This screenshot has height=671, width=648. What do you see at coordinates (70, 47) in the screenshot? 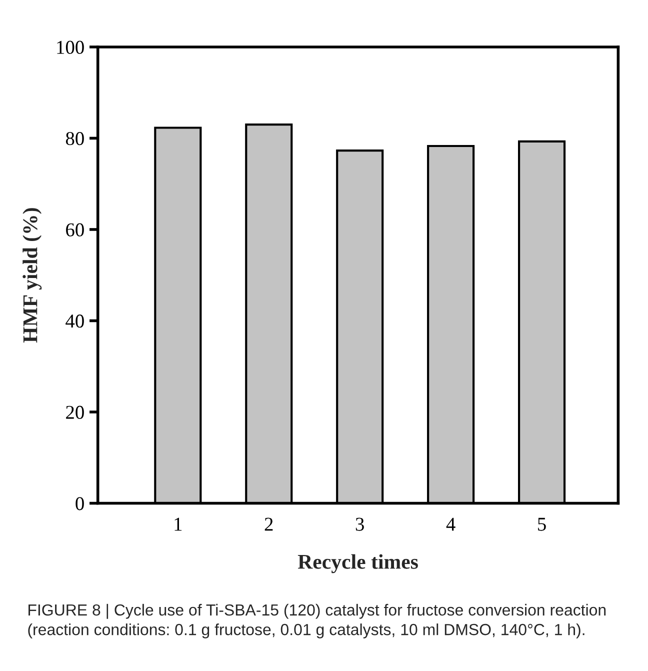
I see `y-tick-label: 100` at bounding box center [70, 47].